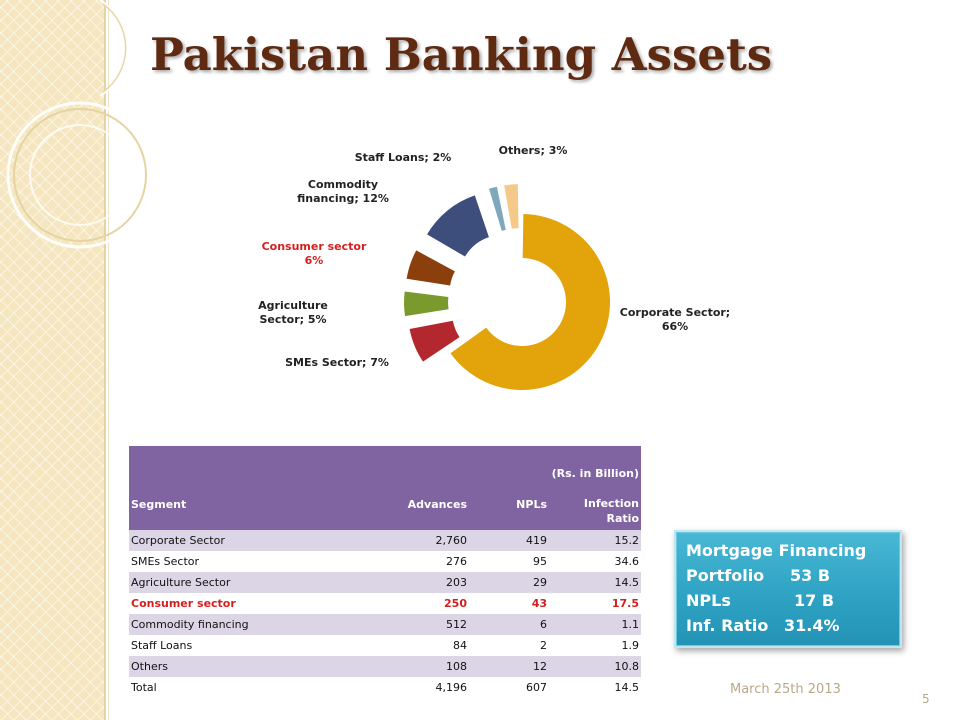 This screenshot has height=720, width=960. I want to click on data-label-agriculture-sector: Agriculture Sector; 5%, so click(293, 312).